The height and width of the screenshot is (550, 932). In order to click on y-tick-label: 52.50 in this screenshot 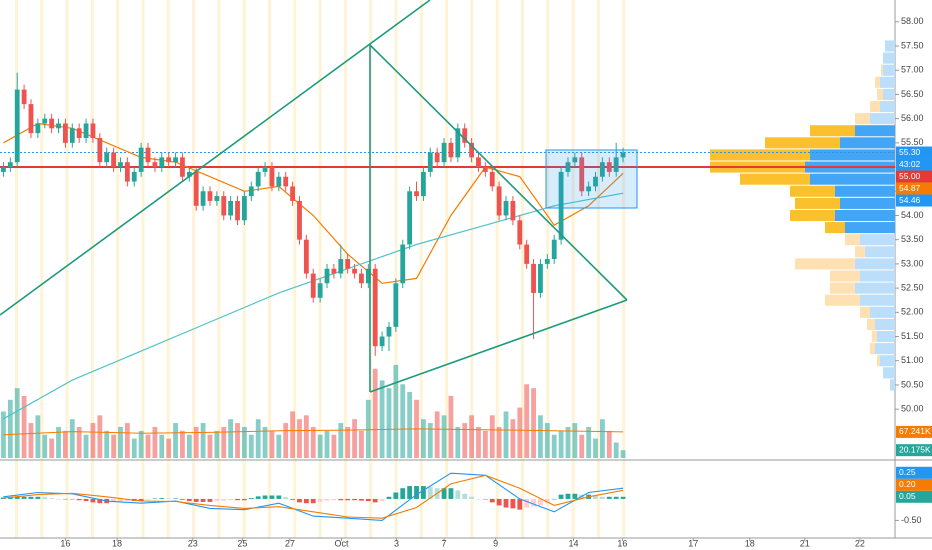, I will do `click(912, 287)`.